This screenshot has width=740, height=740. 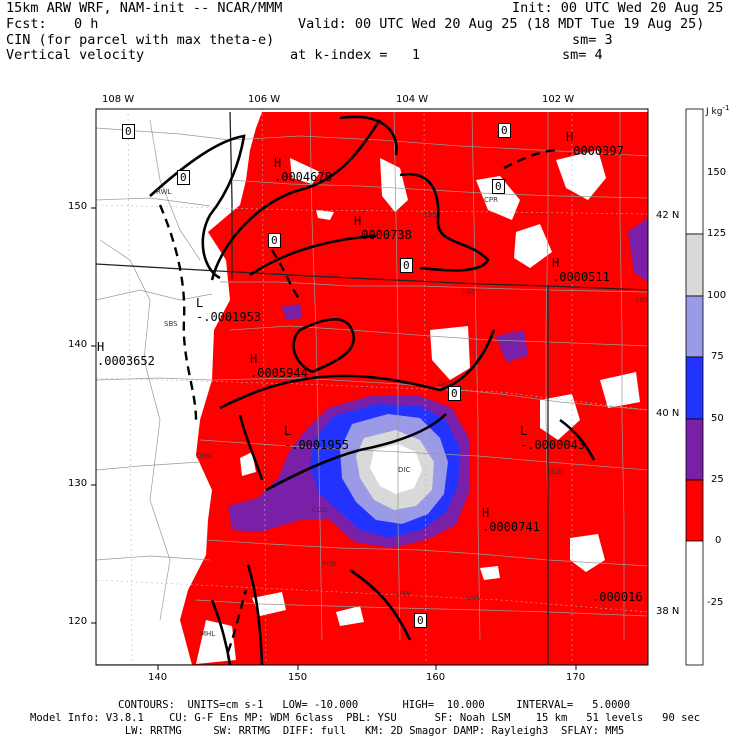 I want to click on y-tick-label: 120, so click(x=78, y=621).